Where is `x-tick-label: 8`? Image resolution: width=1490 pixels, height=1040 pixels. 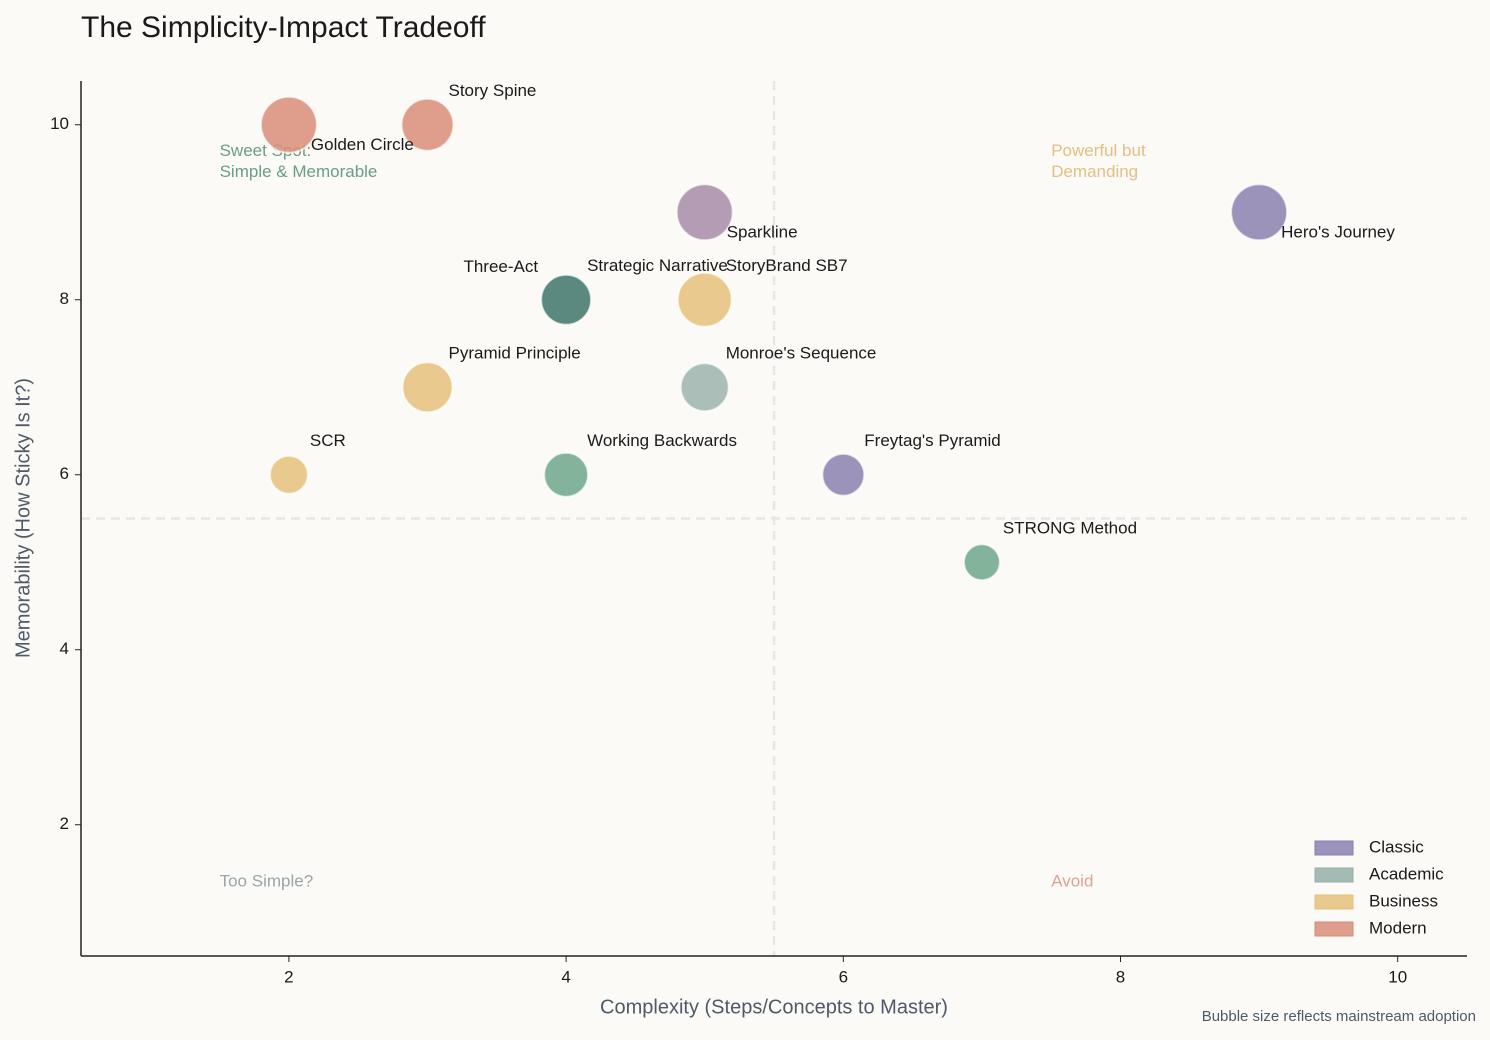
x-tick-label: 8 is located at coordinates (1120, 976).